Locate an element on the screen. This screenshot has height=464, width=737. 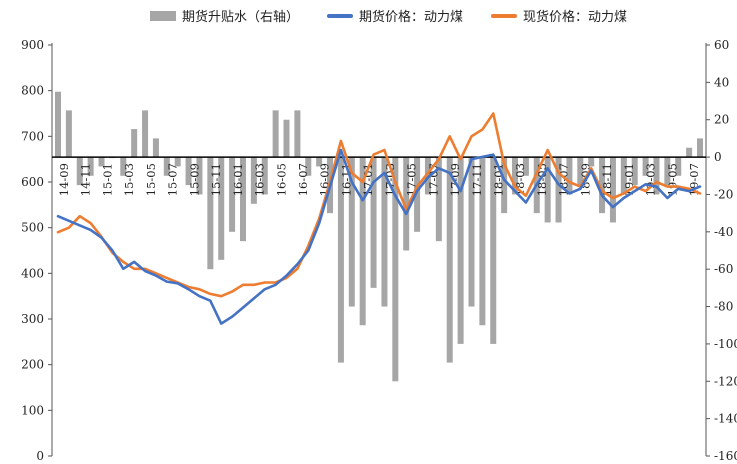
legend-item-spot: 现货价格：动力煤 is located at coordinates (559, 15).